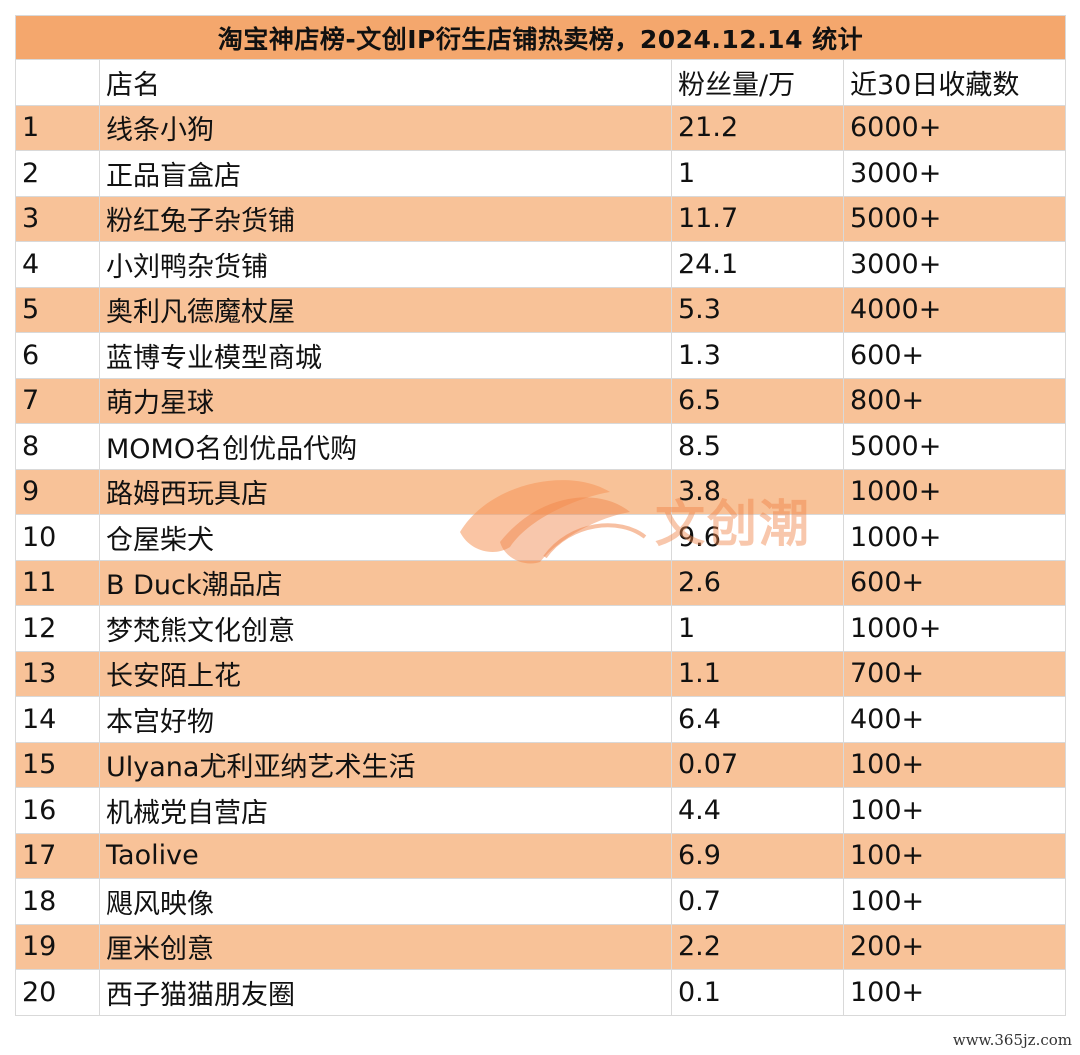  What do you see at coordinates (385, 582) in the screenshot?
I see `shop-name-cell: B Duck潮品店` at bounding box center [385, 582].